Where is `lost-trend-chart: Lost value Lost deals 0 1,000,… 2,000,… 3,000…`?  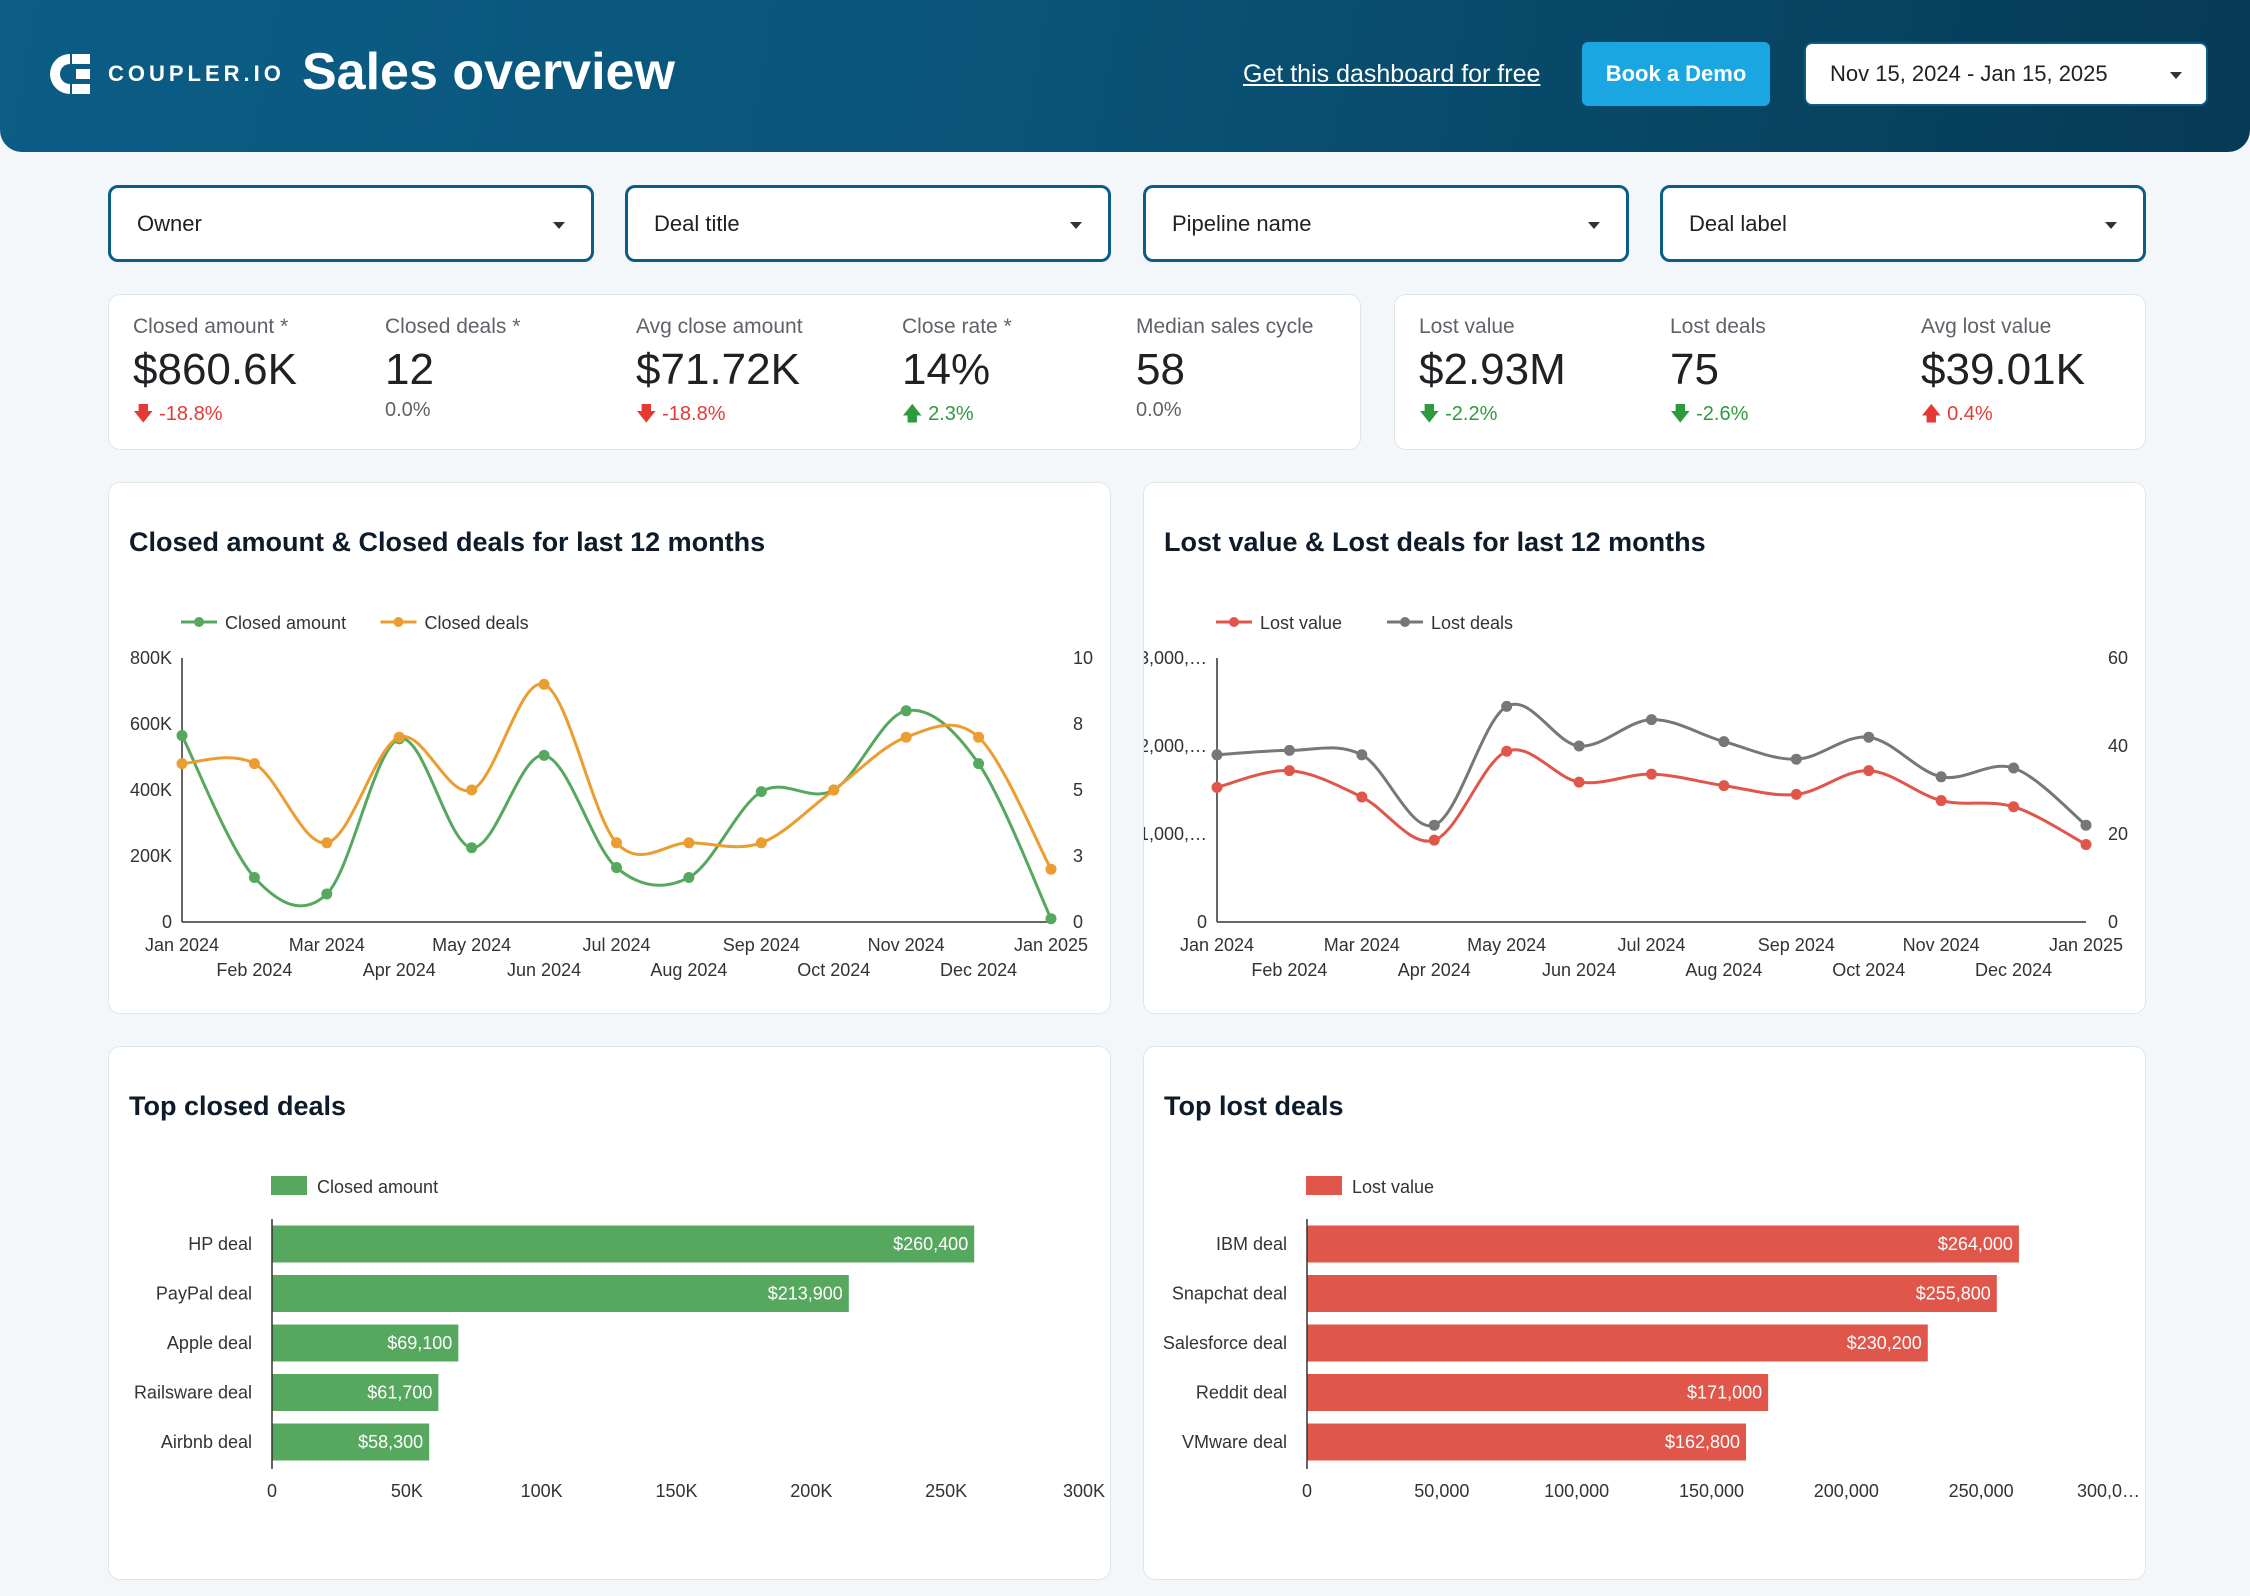
lost-trend-chart: Lost value Lost deals 0 1,000,… 2,000,… 3,000… is located at coordinates (1636, 796).